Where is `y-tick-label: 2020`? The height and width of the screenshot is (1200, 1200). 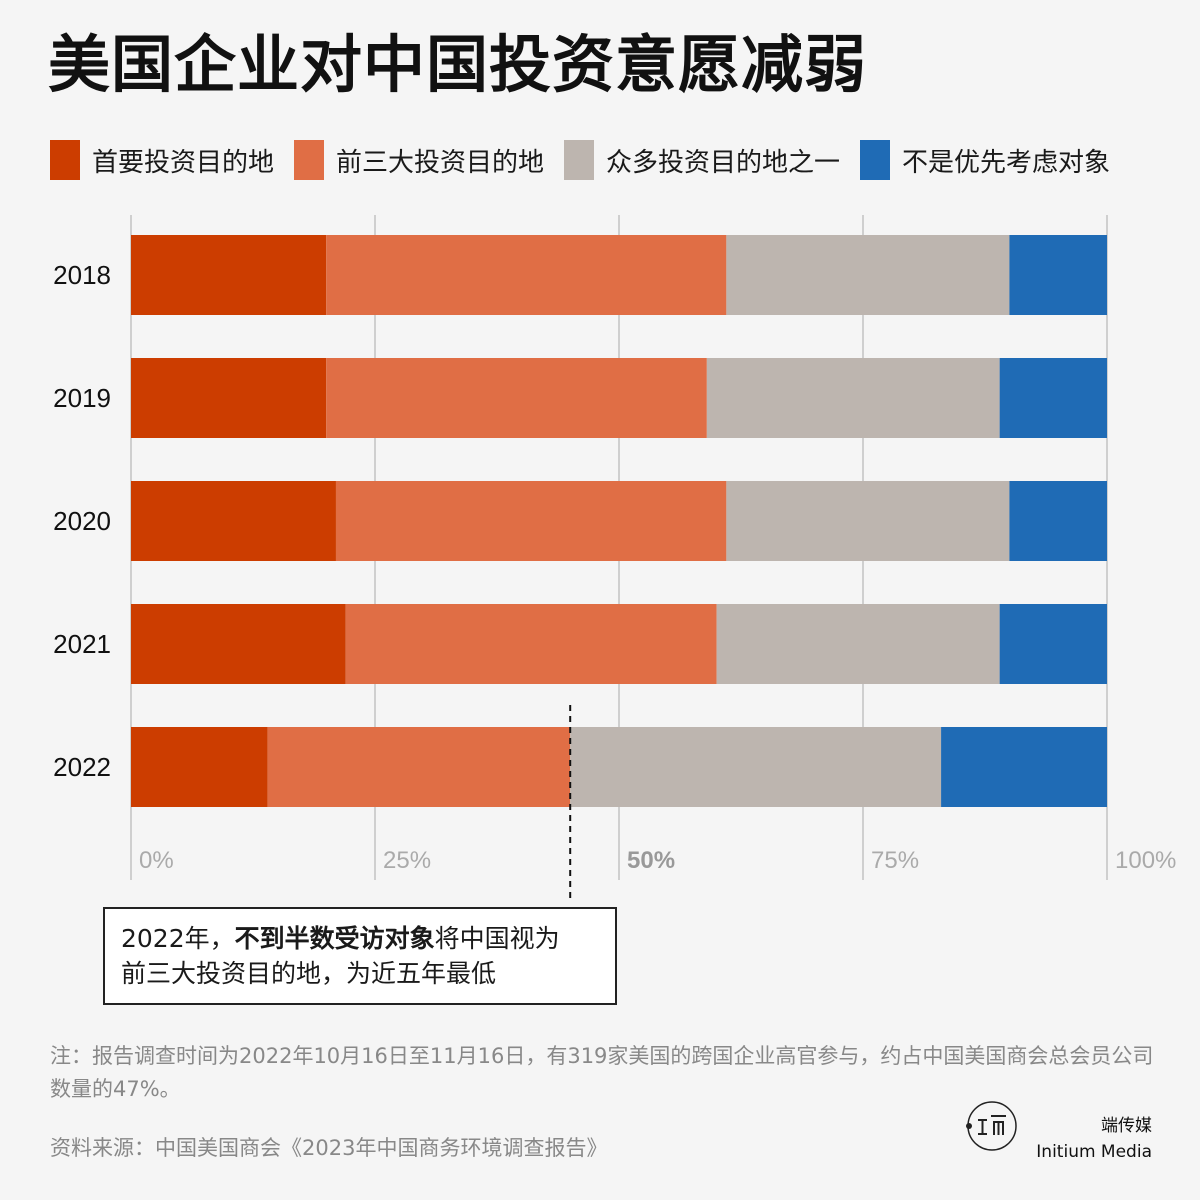 y-tick-label: 2020 is located at coordinates (82, 521).